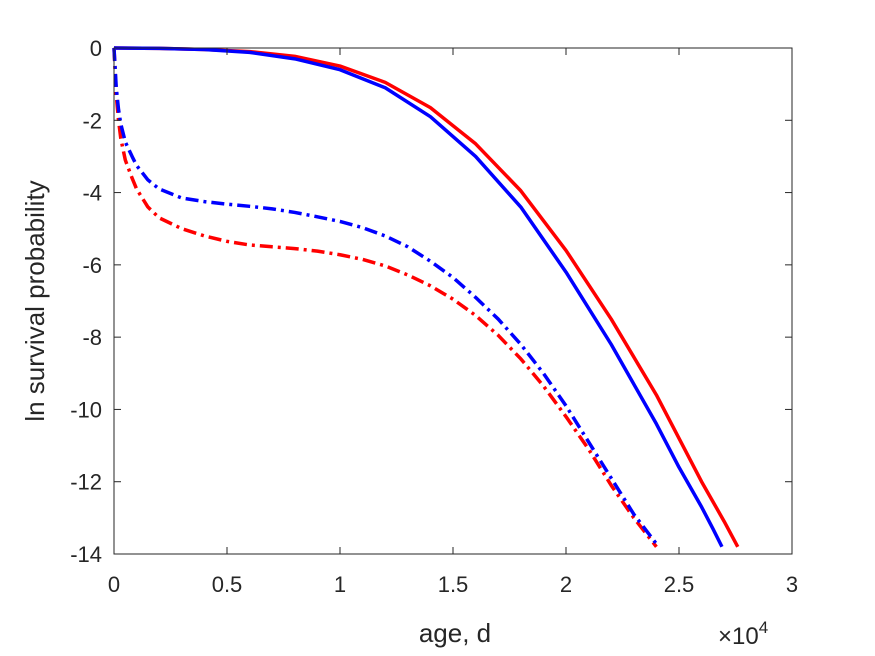 The image size is (875, 656). I want to click on y-tick-label: -10, so click(86, 409).